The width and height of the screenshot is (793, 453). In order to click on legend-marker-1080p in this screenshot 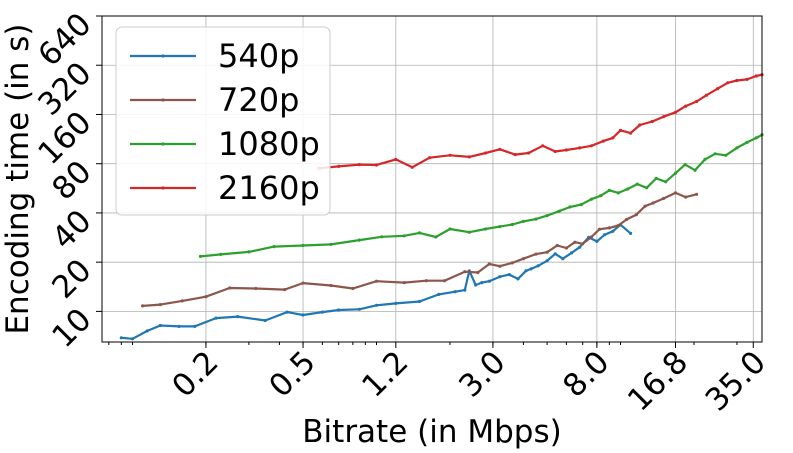, I will do `click(163, 144)`.